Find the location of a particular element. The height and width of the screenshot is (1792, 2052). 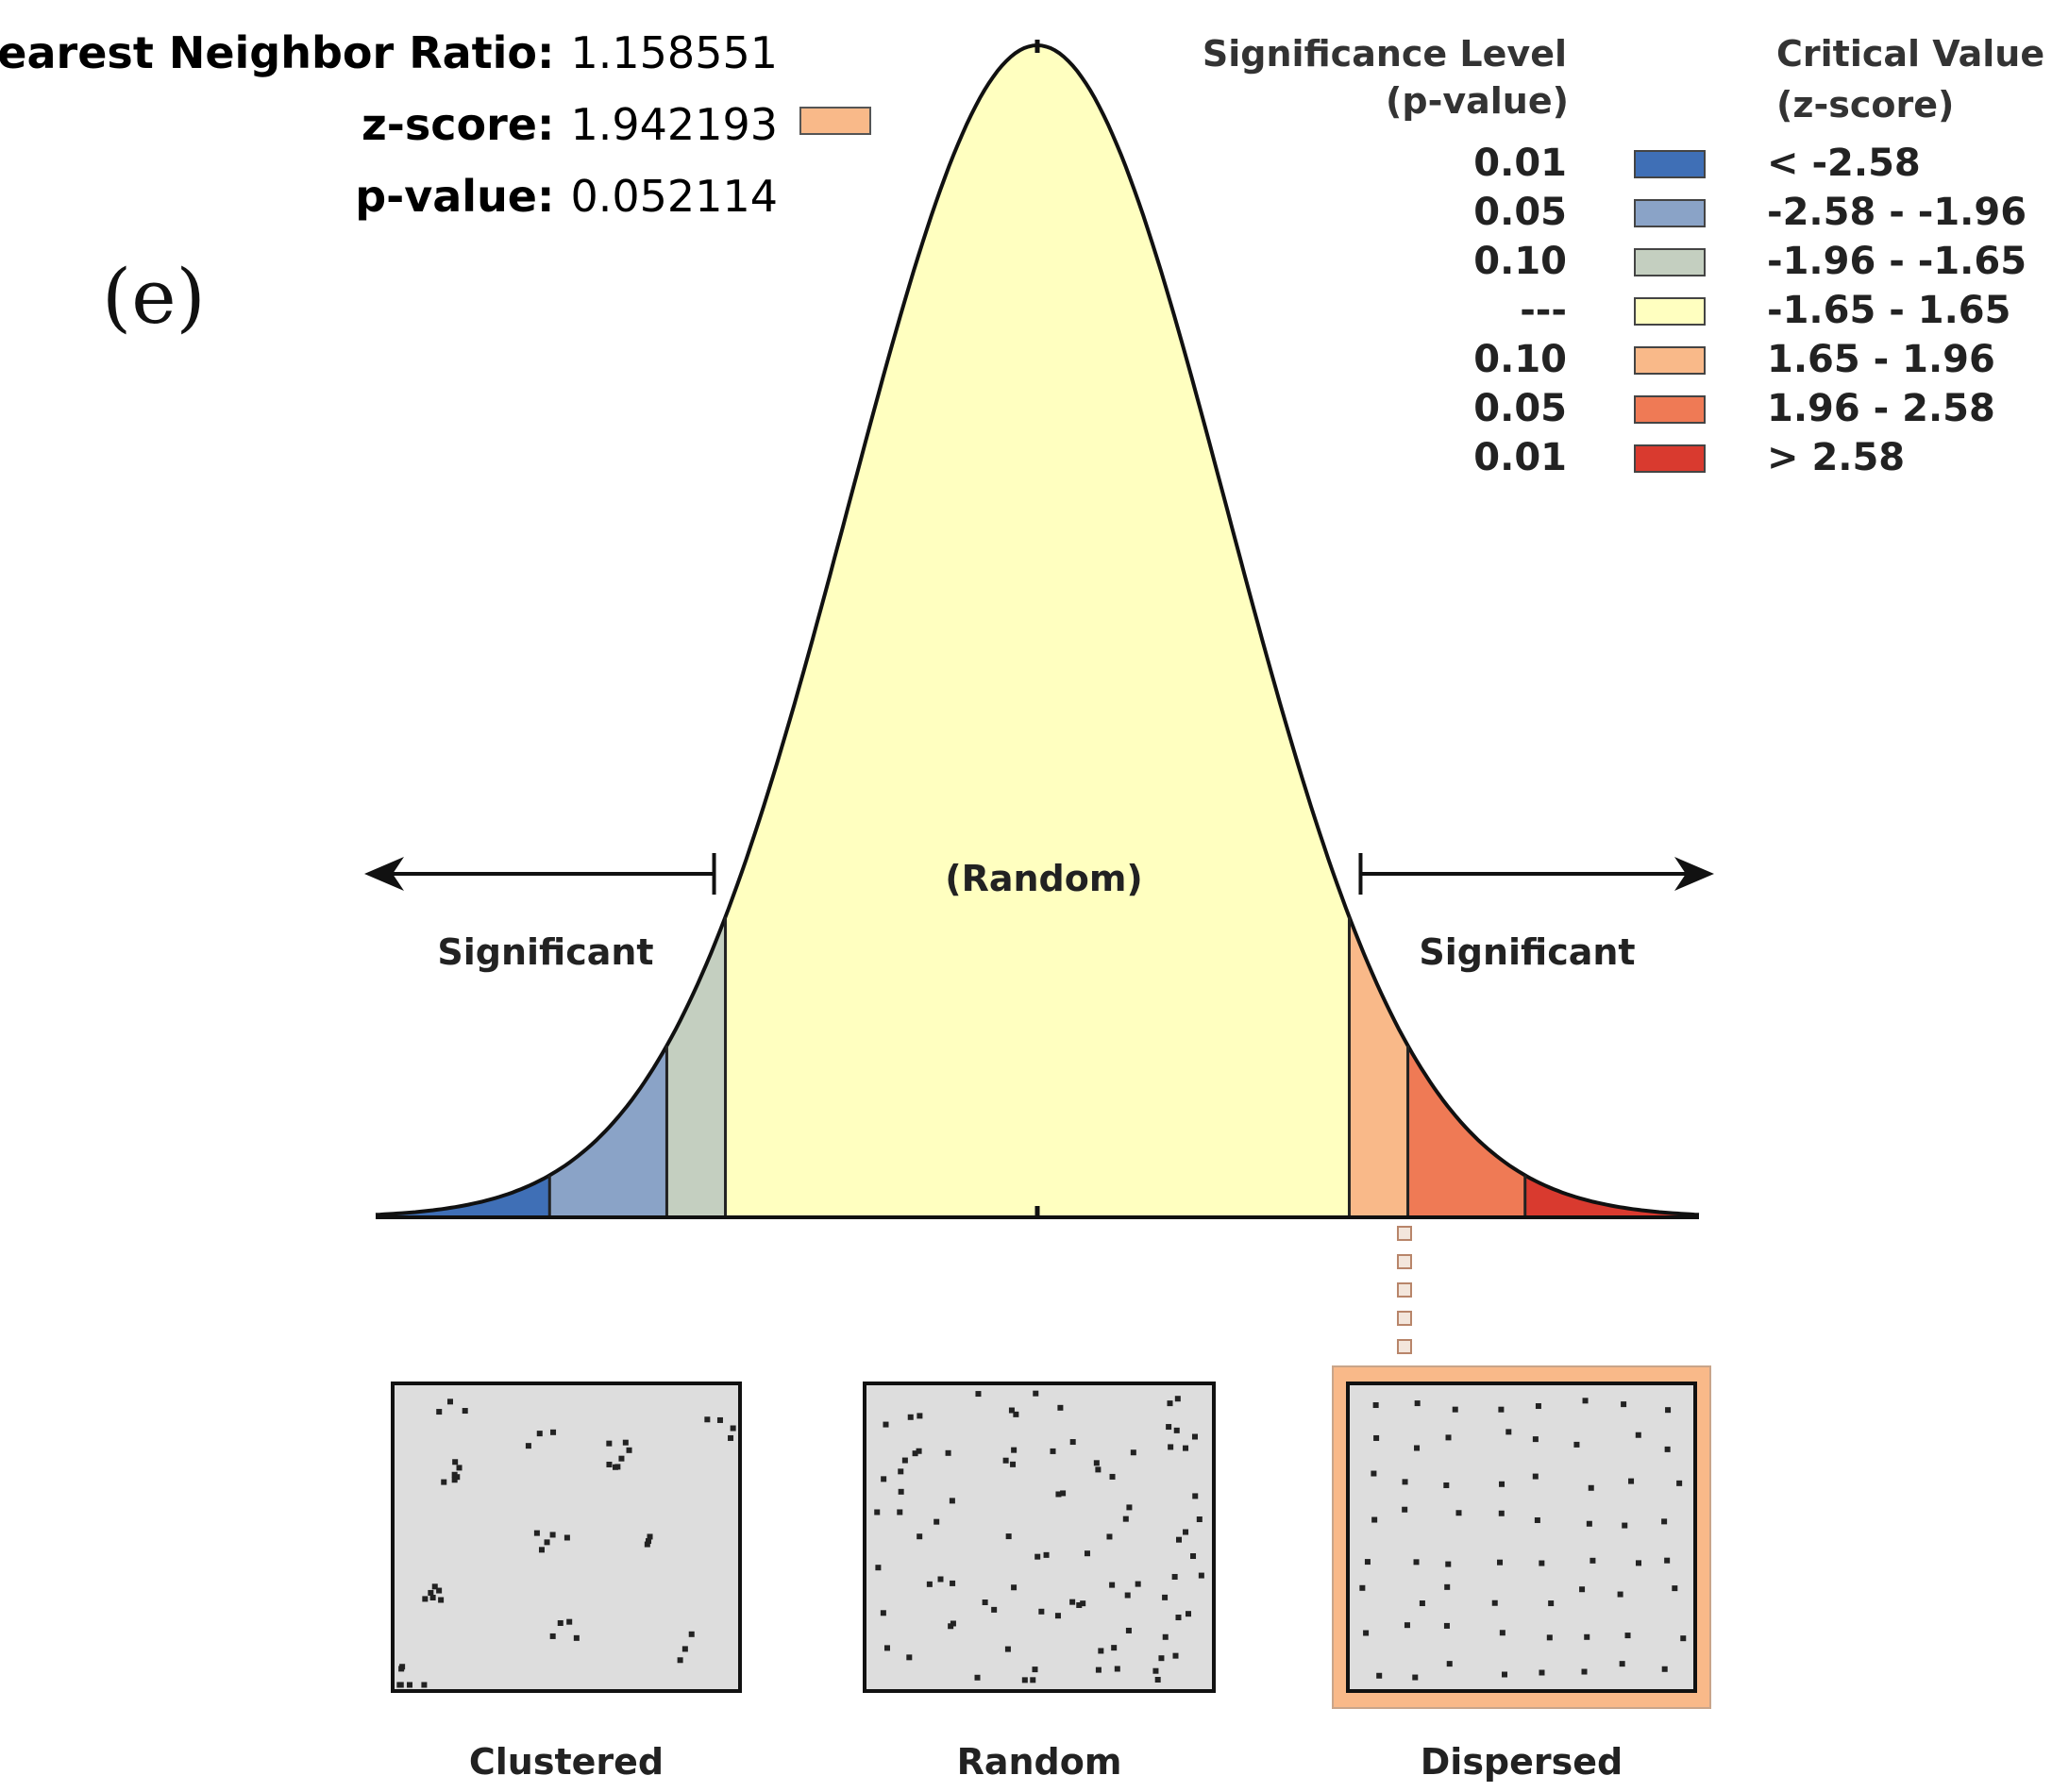

left-significant-label: Significant is located at coordinates (545, 952).